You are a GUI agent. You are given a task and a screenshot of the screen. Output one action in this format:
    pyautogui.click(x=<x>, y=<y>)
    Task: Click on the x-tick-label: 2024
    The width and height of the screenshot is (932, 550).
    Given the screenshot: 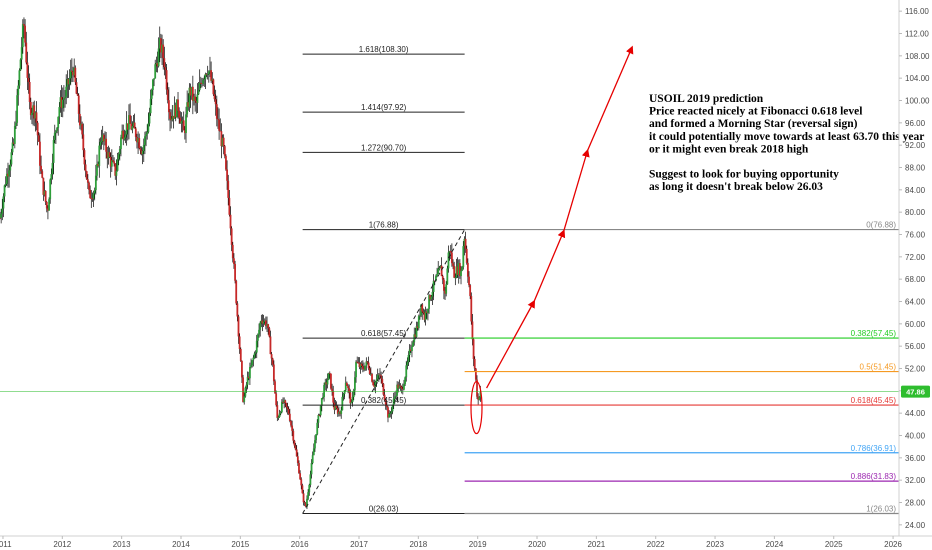 What is the action you would take?
    pyautogui.click(x=774, y=544)
    